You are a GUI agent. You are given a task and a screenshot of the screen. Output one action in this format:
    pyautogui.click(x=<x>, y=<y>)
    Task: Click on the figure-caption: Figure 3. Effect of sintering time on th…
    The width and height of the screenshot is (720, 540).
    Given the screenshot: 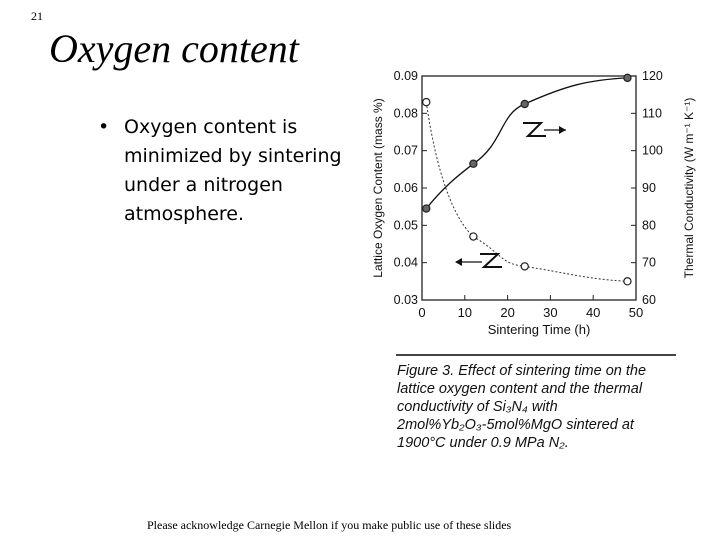 What is the action you would take?
    pyautogui.click(x=522, y=407)
    